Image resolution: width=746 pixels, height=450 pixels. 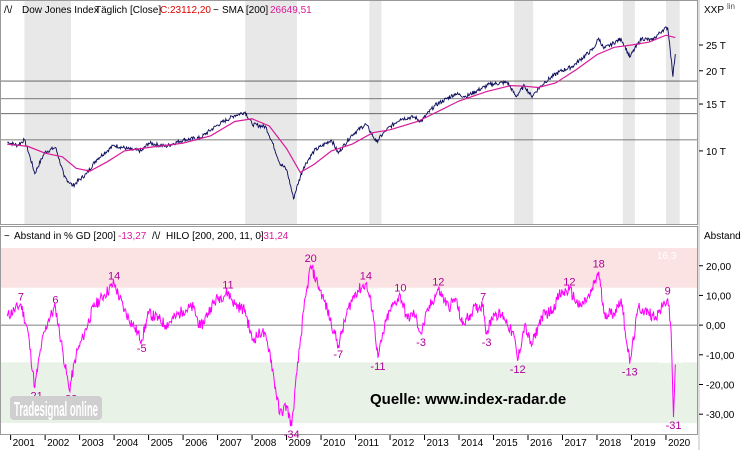 I want to click on year-label-2012: 2012, so click(x=403, y=443).